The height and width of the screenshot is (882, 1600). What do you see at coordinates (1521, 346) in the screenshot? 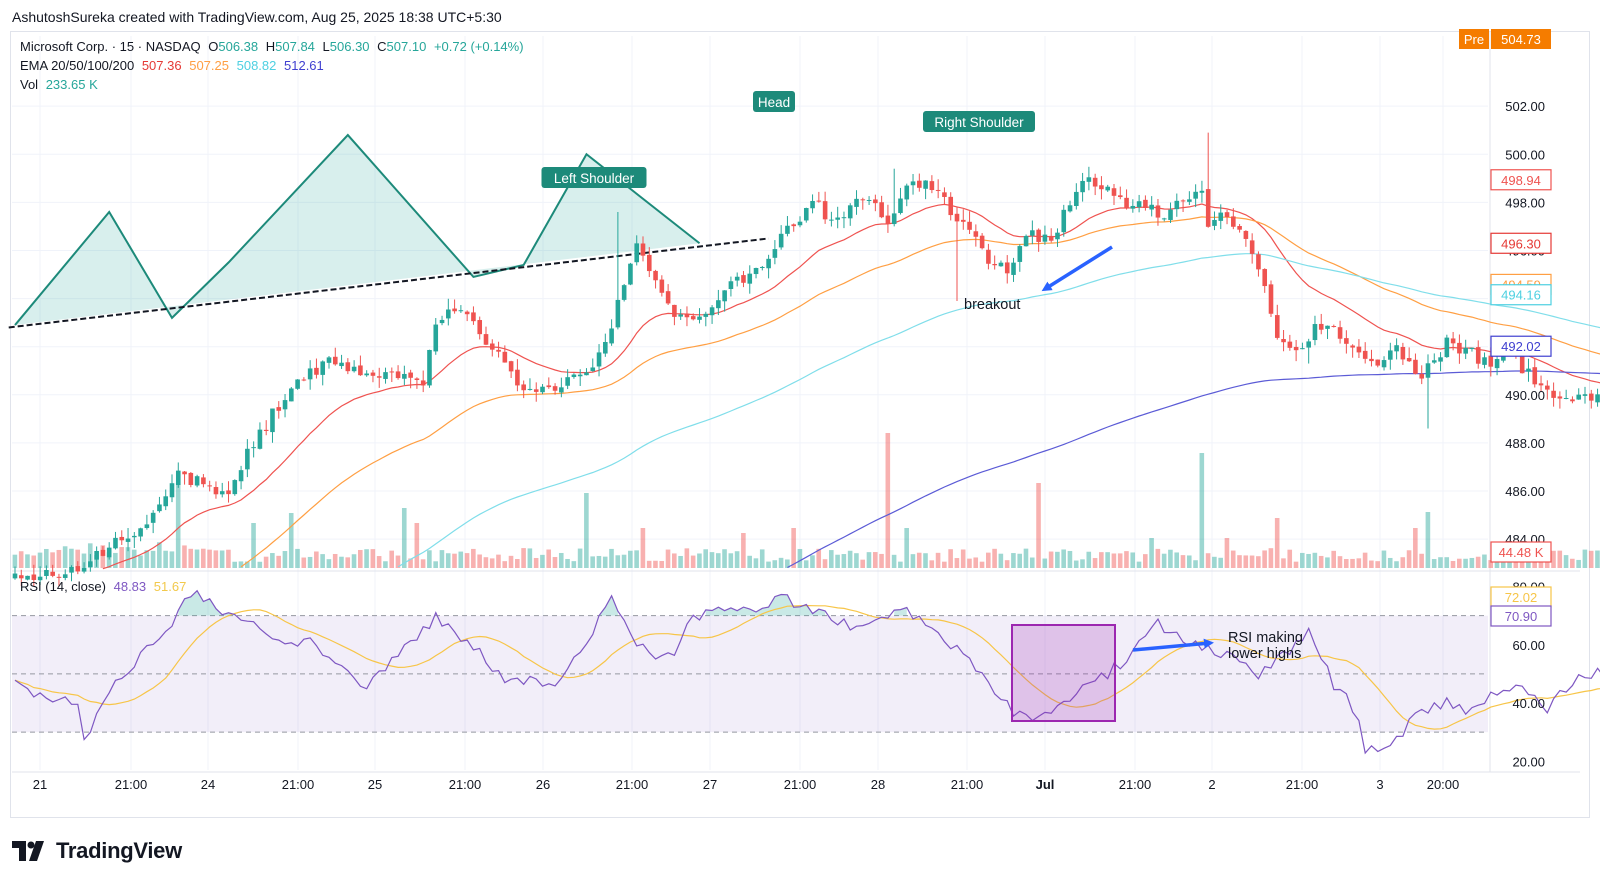
I see `price-badge-4: 492.02` at bounding box center [1521, 346].